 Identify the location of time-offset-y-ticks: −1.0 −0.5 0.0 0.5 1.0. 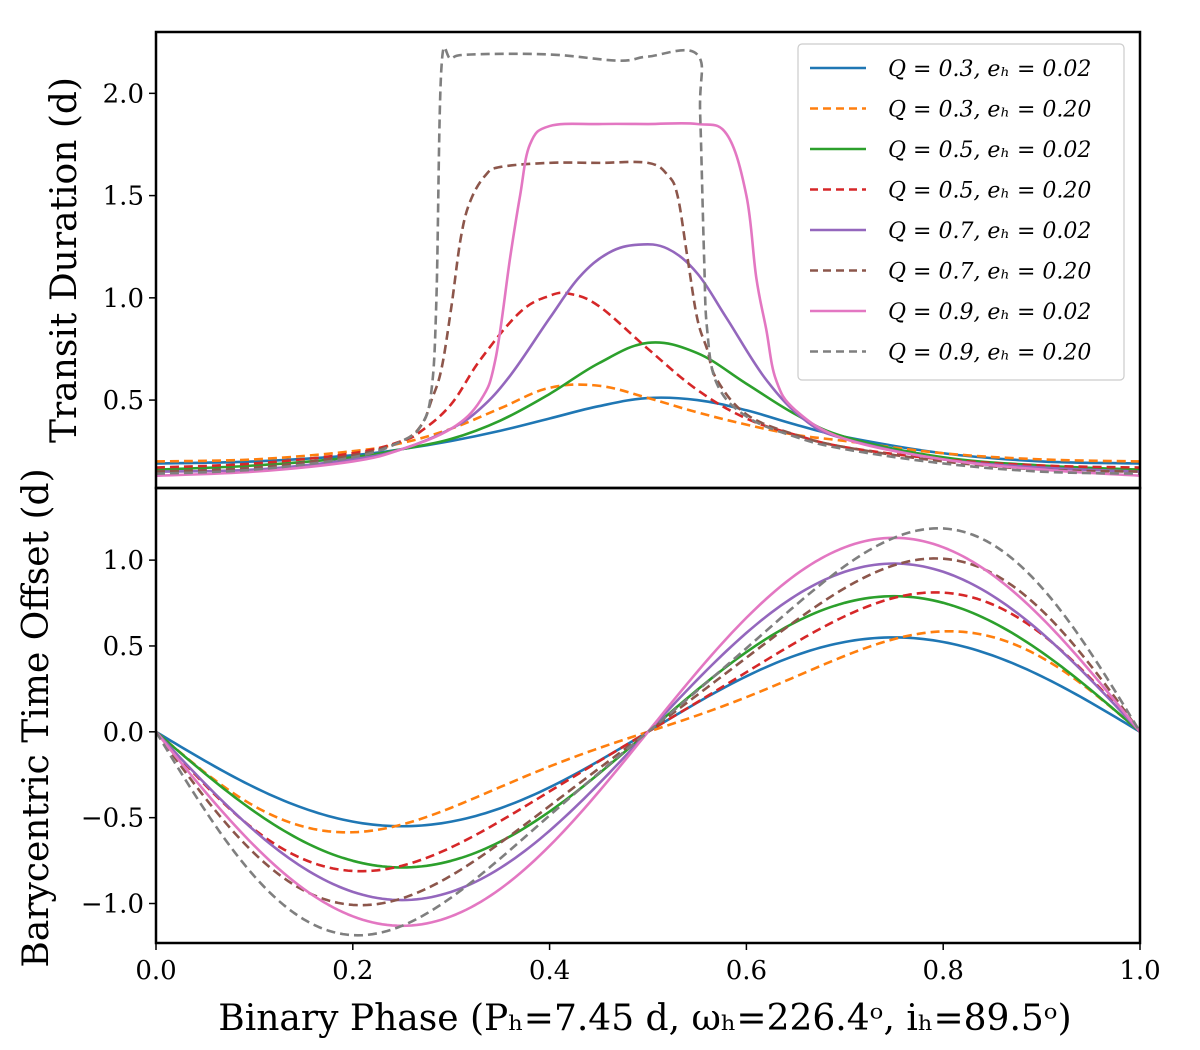
(118, 733).